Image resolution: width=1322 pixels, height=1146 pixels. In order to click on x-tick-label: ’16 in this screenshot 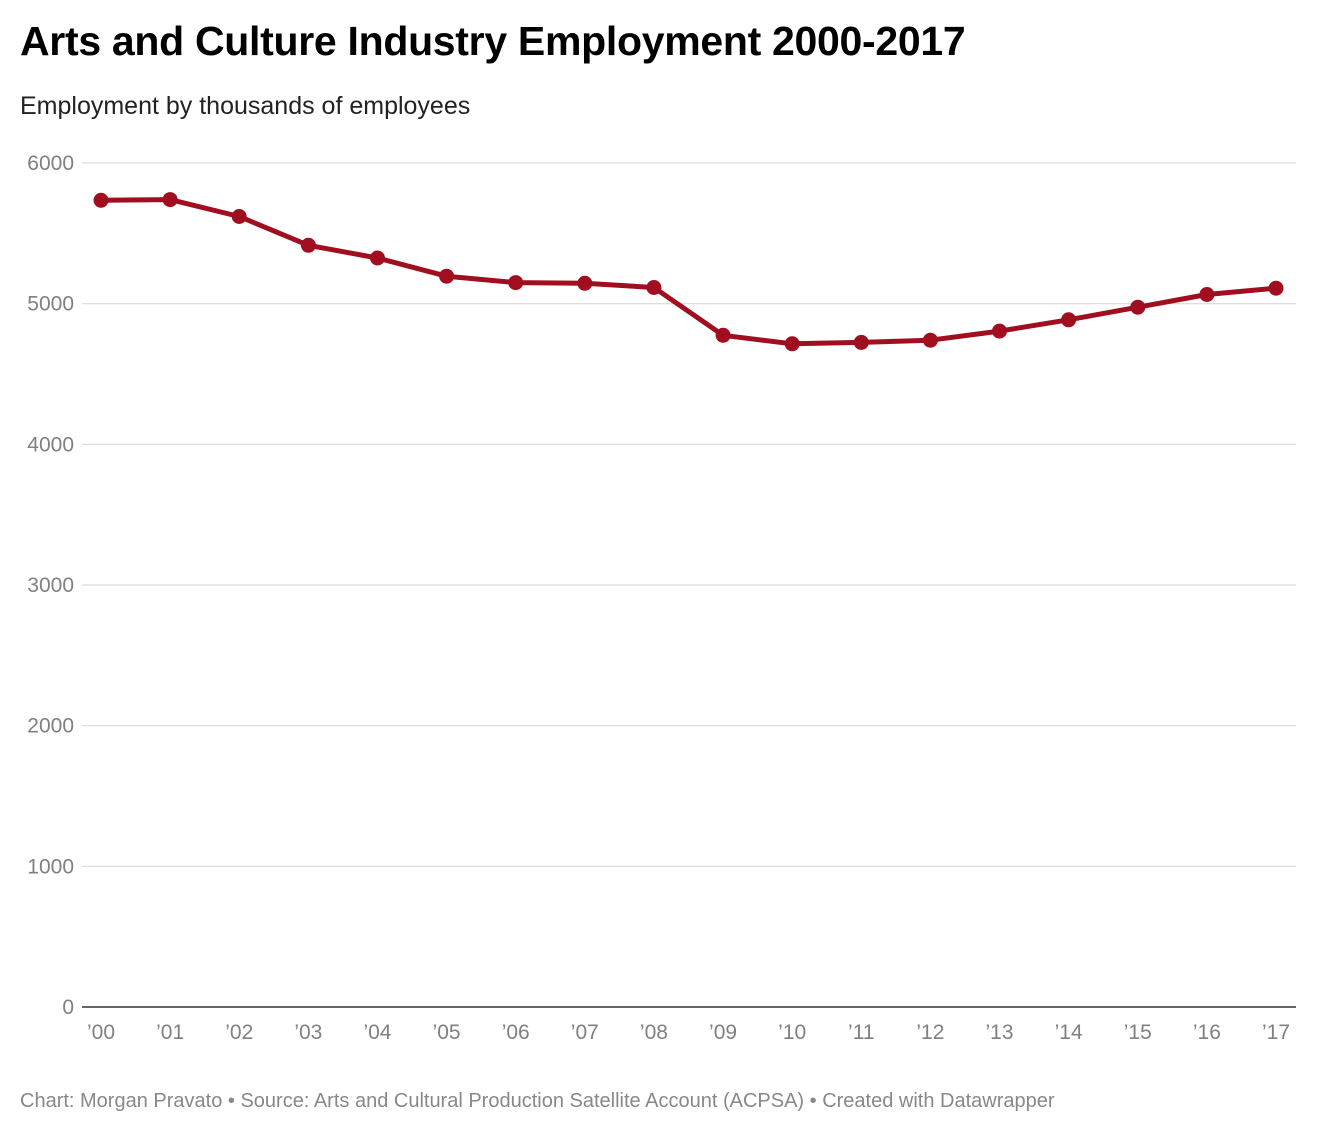, I will do `click(1207, 1032)`.